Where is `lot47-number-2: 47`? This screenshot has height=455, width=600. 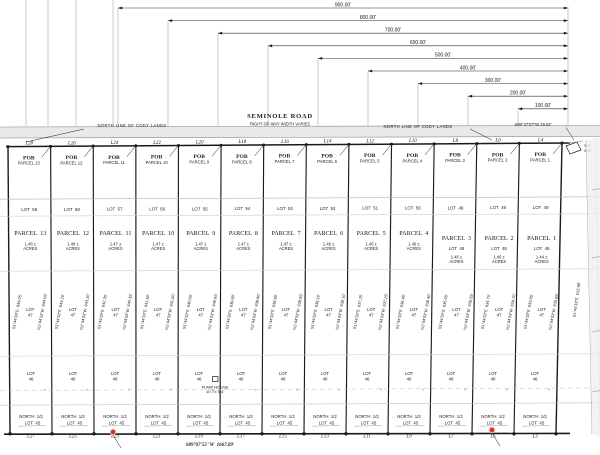
lot47-number-2: 47 is located at coordinates (499, 314).